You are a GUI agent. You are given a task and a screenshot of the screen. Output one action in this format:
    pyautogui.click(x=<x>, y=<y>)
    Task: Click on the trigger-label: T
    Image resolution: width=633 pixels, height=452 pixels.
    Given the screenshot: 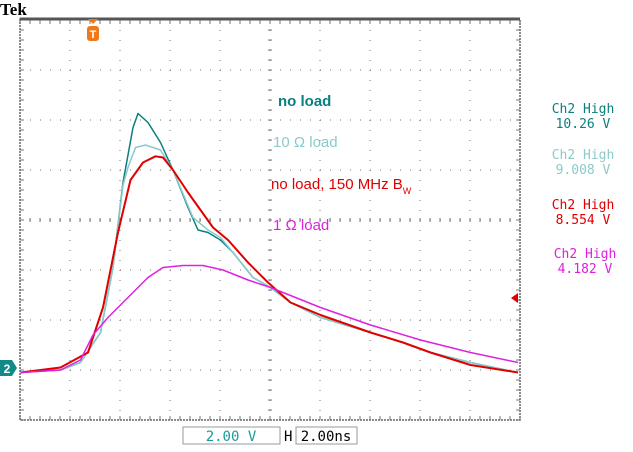 What is the action you would take?
    pyautogui.click(x=93, y=35)
    